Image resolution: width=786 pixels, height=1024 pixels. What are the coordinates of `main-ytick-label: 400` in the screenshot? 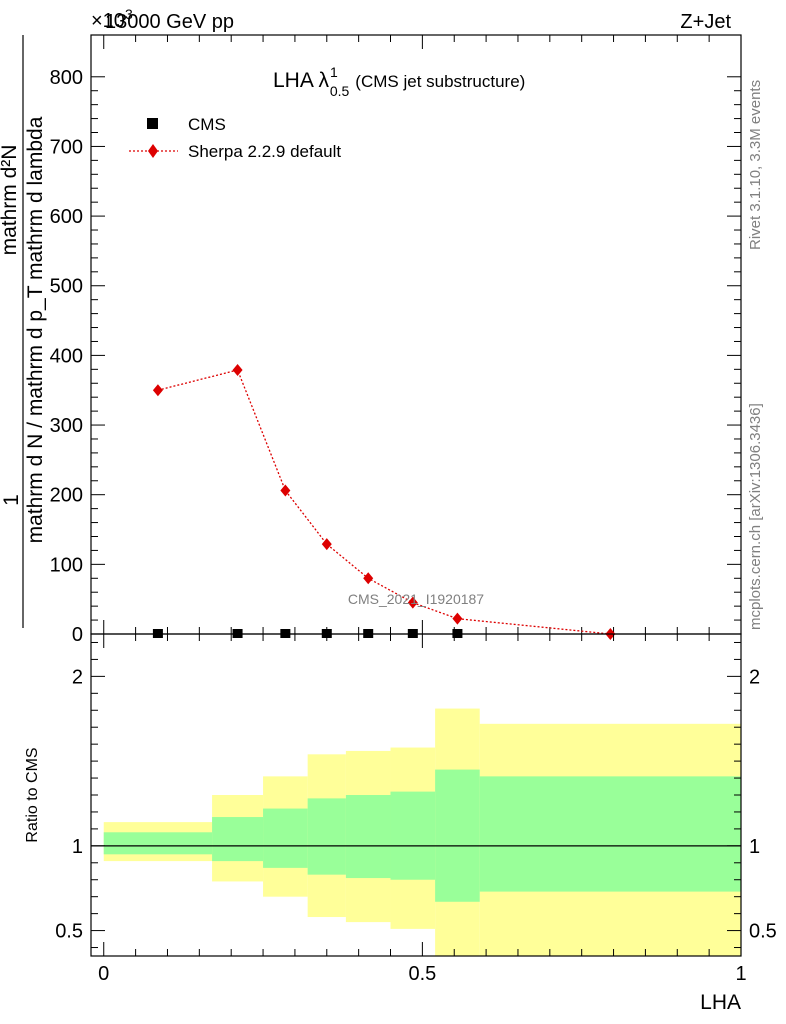 It's located at (66, 356).